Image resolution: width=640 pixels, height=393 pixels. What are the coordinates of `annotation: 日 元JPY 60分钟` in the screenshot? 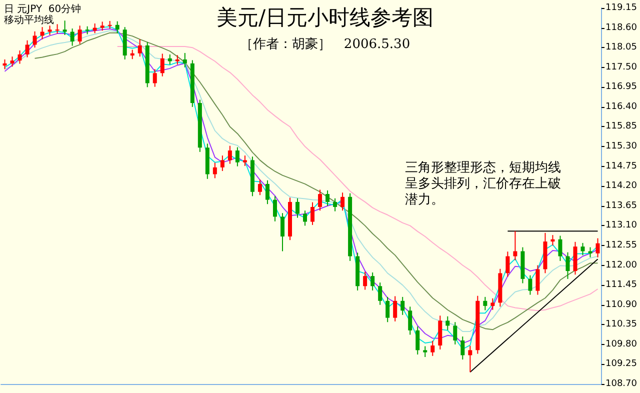 It's located at (43, 9).